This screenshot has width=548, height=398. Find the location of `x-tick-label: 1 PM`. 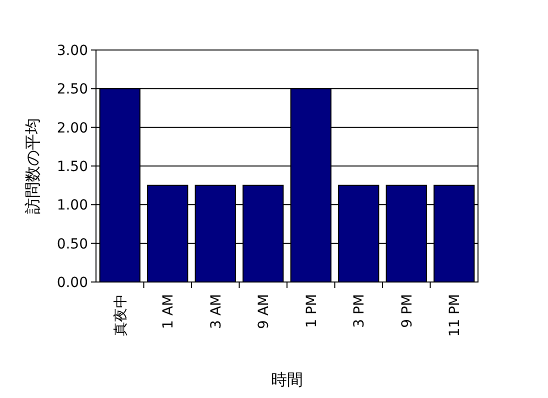

x-tick-label: 1 PM is located at coordinates (312, 311).